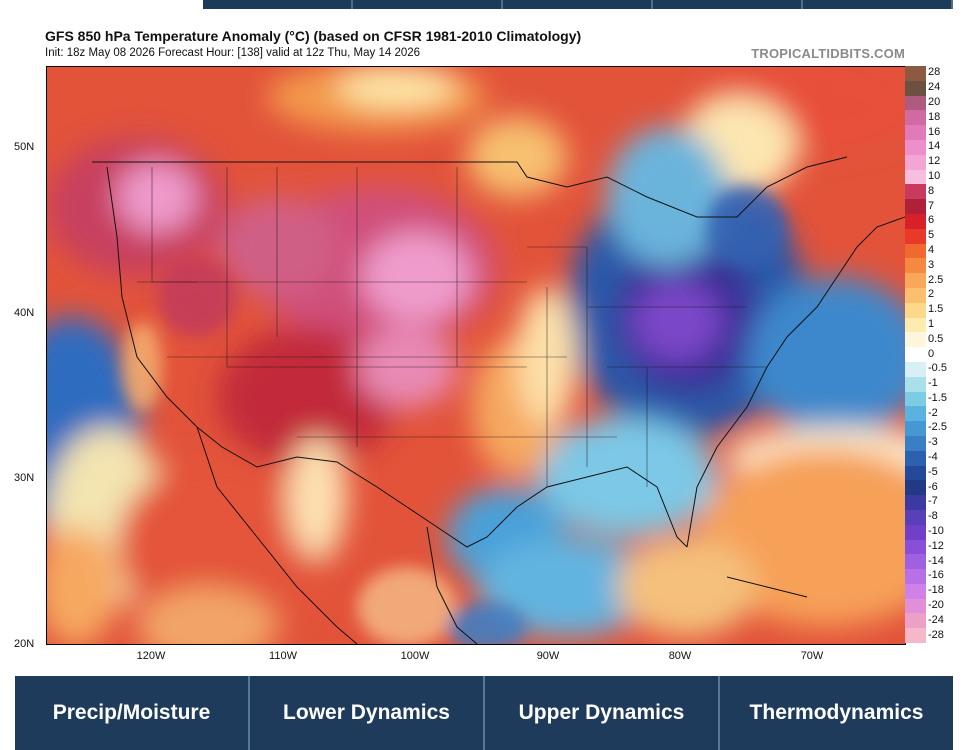 The height and width of the screenshot is (750, 968). What do you see at coordinates (24, 644) in the screenshot?
I see `lat-label-20n: 20N` at bounding box center [24, 644].